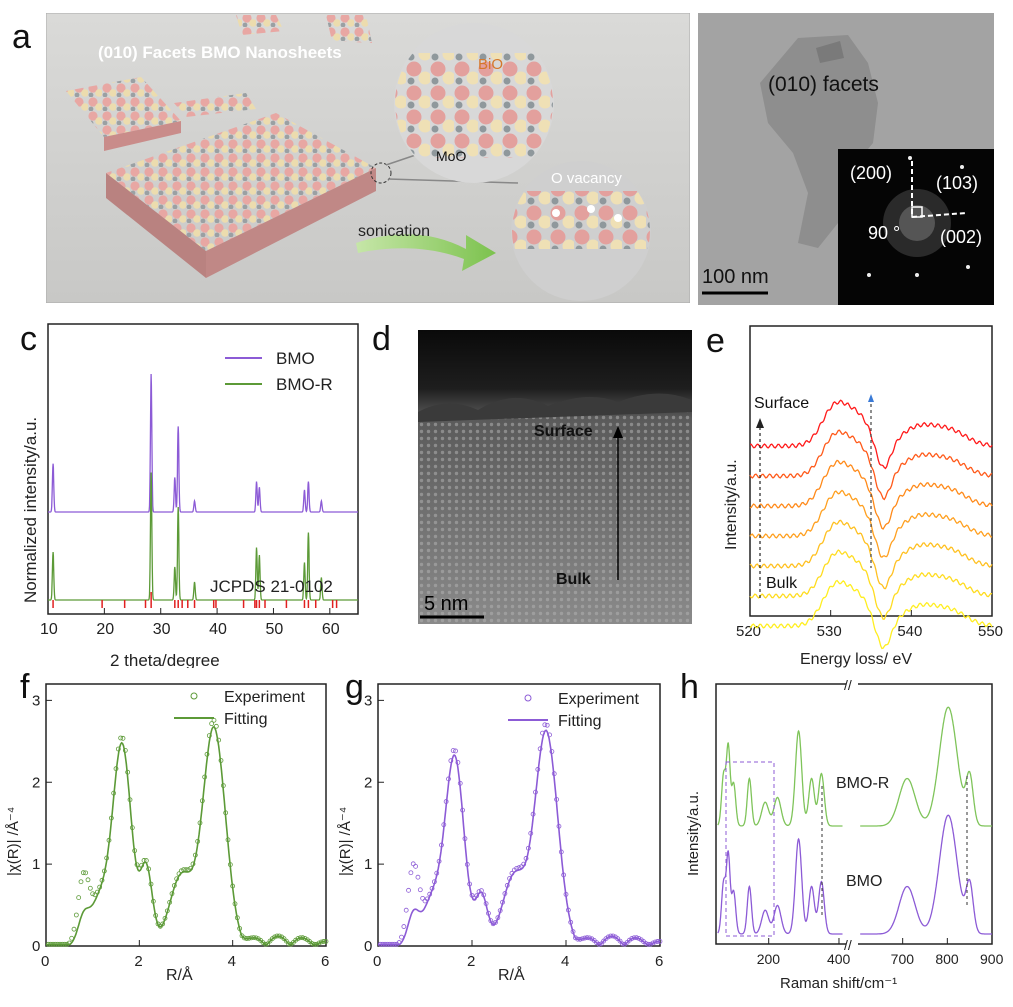 The image size is (1013, 1007). I want to click on surface-label-d: Surface, so click(563, 431).